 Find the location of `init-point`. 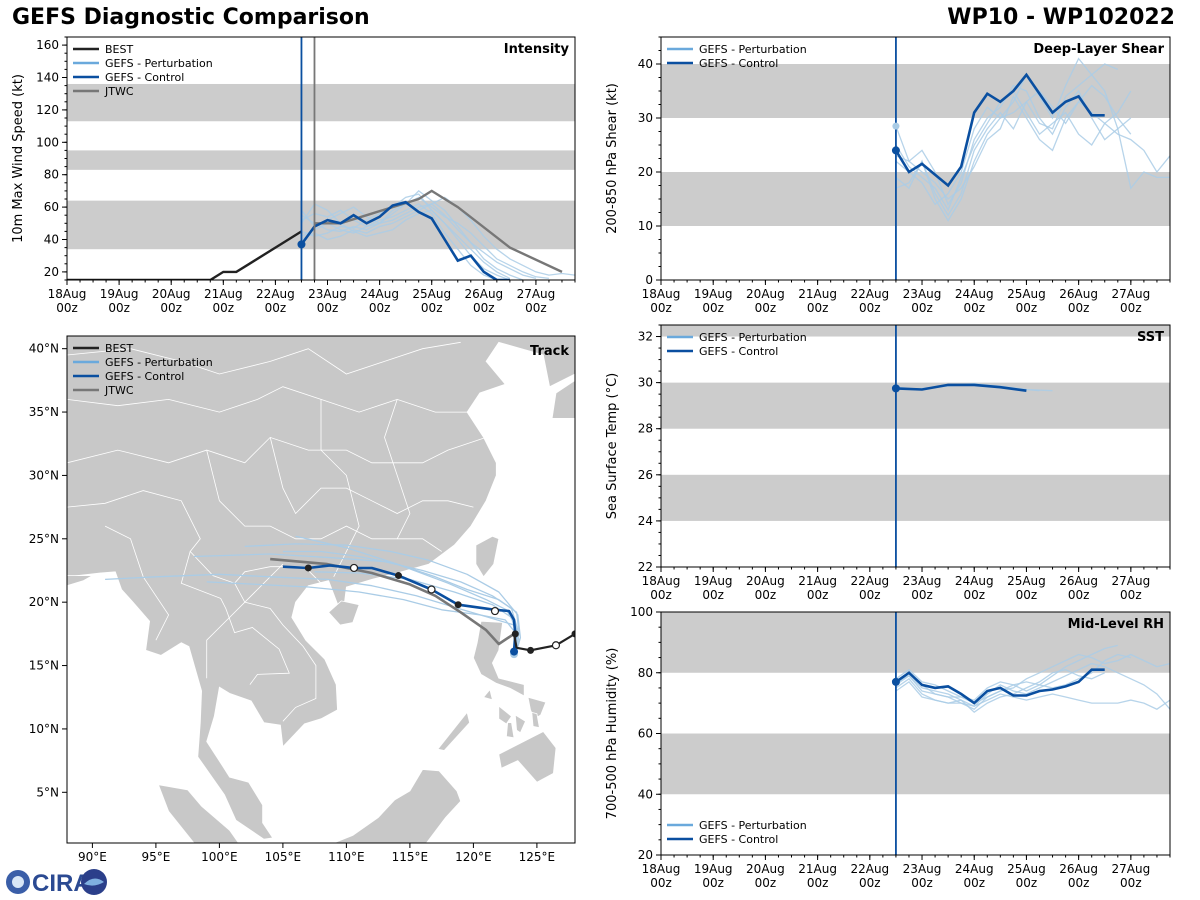

init-point is located at coordinates (895, 150).